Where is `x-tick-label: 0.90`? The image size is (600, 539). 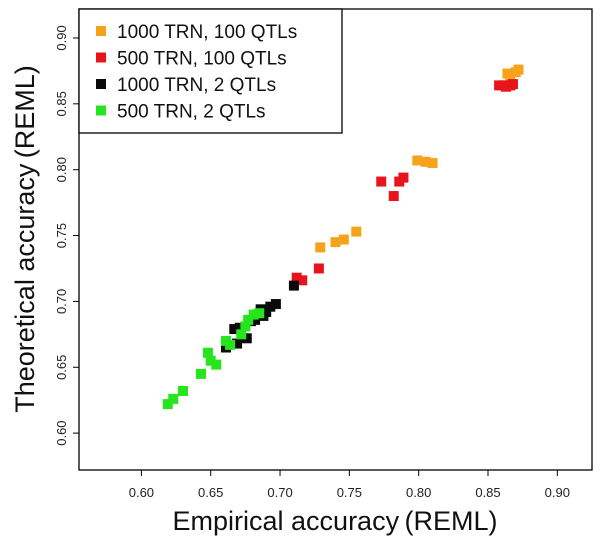
x-tick-label: 0.90 is located at coordinates (557, 492).